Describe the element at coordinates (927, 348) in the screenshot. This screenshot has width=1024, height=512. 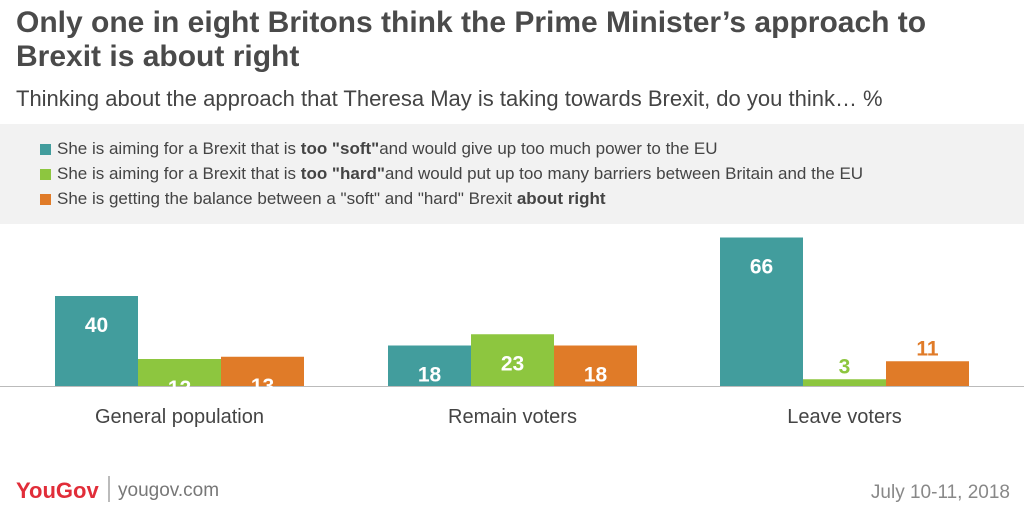
I see `data-label: 11` at that location.